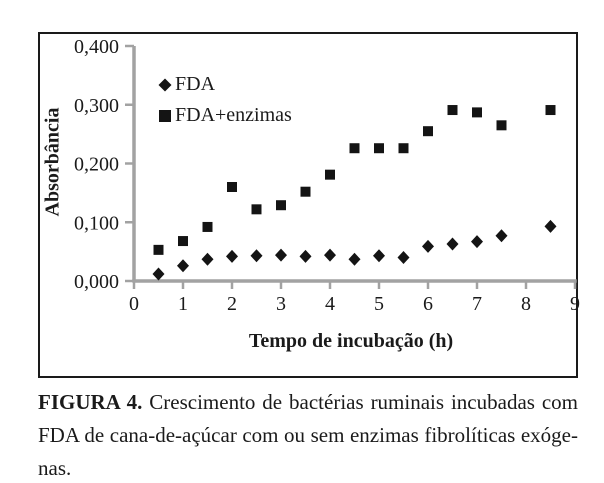 The image size is (604, 483). What do you see at coordinates (281, 304) in the screenshot?
I see `x-tick-label: 3` at bounding box center [281, 304].